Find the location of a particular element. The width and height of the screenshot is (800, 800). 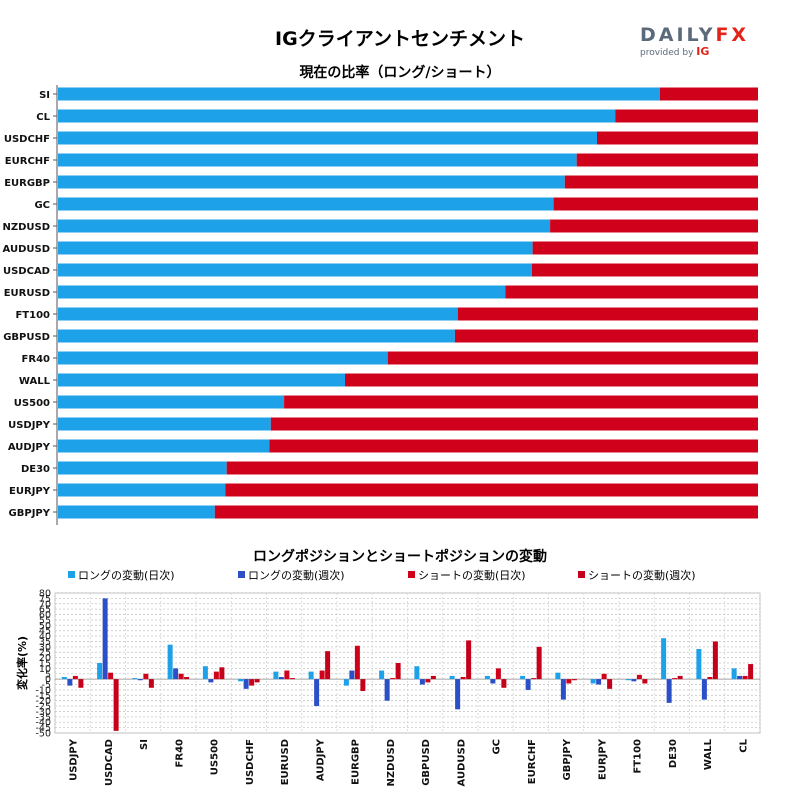

y-tick-label: 60 is located at coordinates (45, 615).